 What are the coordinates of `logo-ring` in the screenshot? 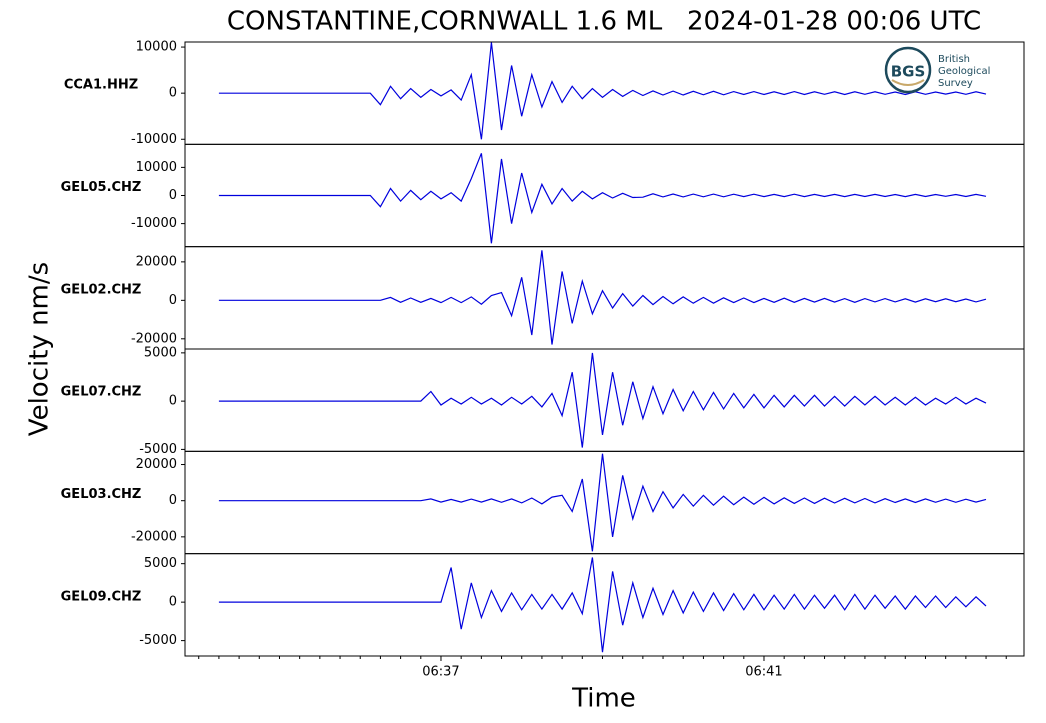 It's located at (908, 70).